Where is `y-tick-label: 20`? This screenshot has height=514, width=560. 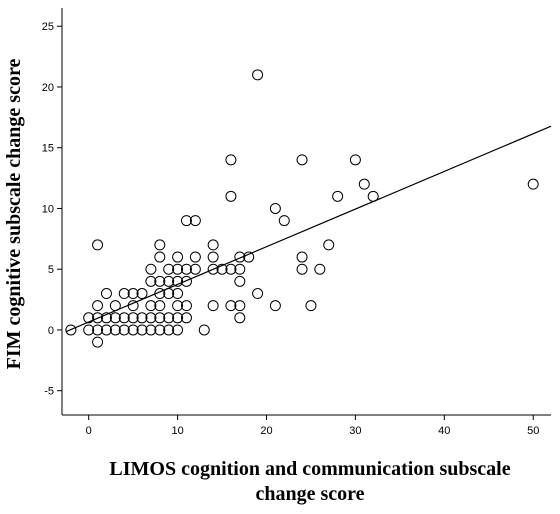 y-tick-label: 20 is located at coordinates (48, 88).